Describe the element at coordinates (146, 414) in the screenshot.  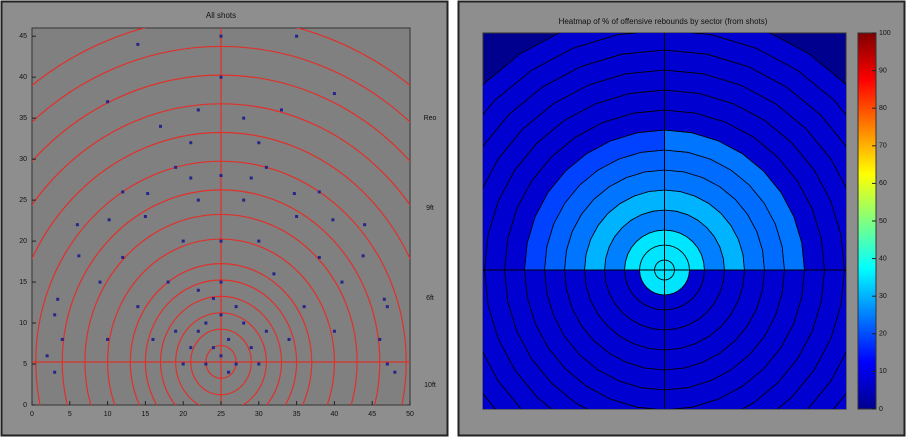
I see `x-tick-label: 15` at that location.